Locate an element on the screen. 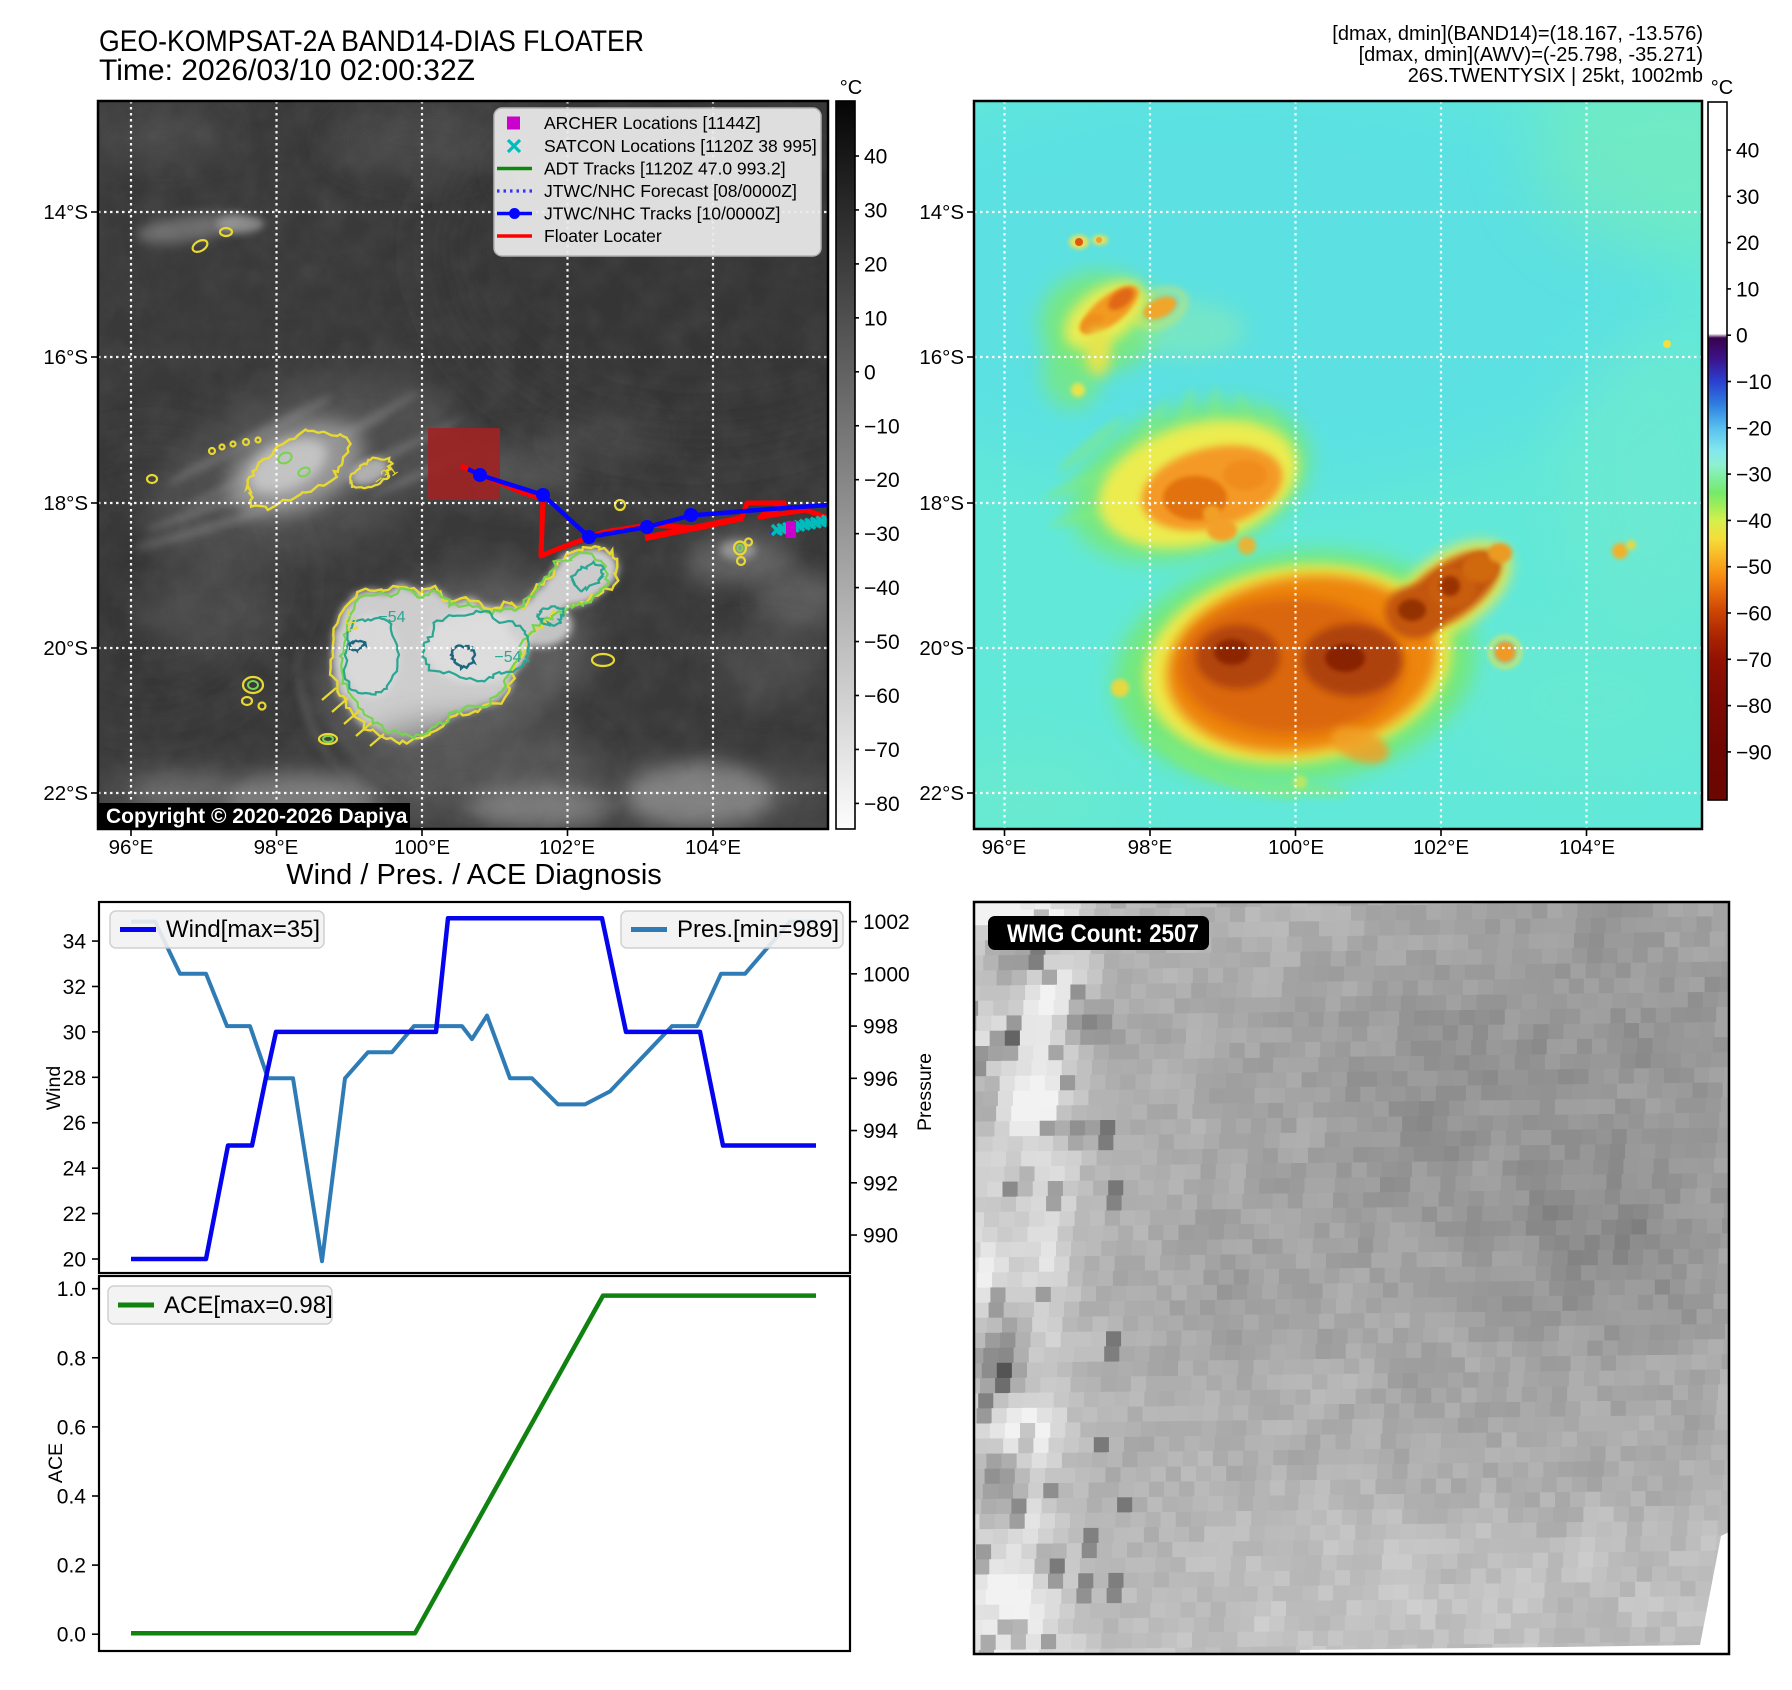  svg-text: Wind[max=35] is located at coordinates (243, 929).